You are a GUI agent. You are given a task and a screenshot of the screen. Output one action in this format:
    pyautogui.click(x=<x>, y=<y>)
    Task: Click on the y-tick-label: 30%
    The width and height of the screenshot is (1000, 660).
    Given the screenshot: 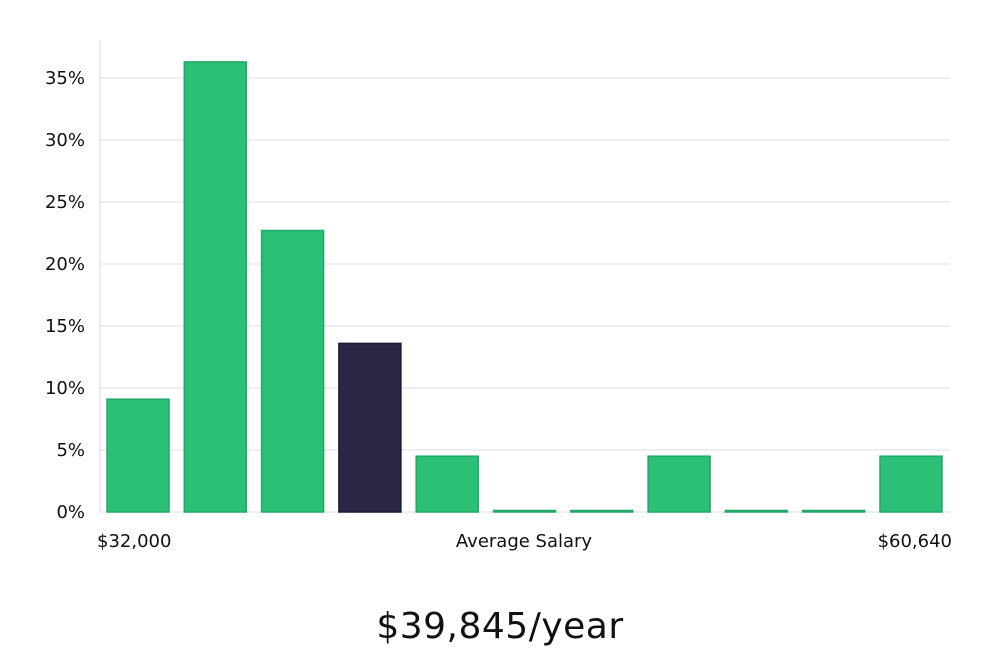 What is the action you would take?
    pyautogui.click(x=65, y=140)
    